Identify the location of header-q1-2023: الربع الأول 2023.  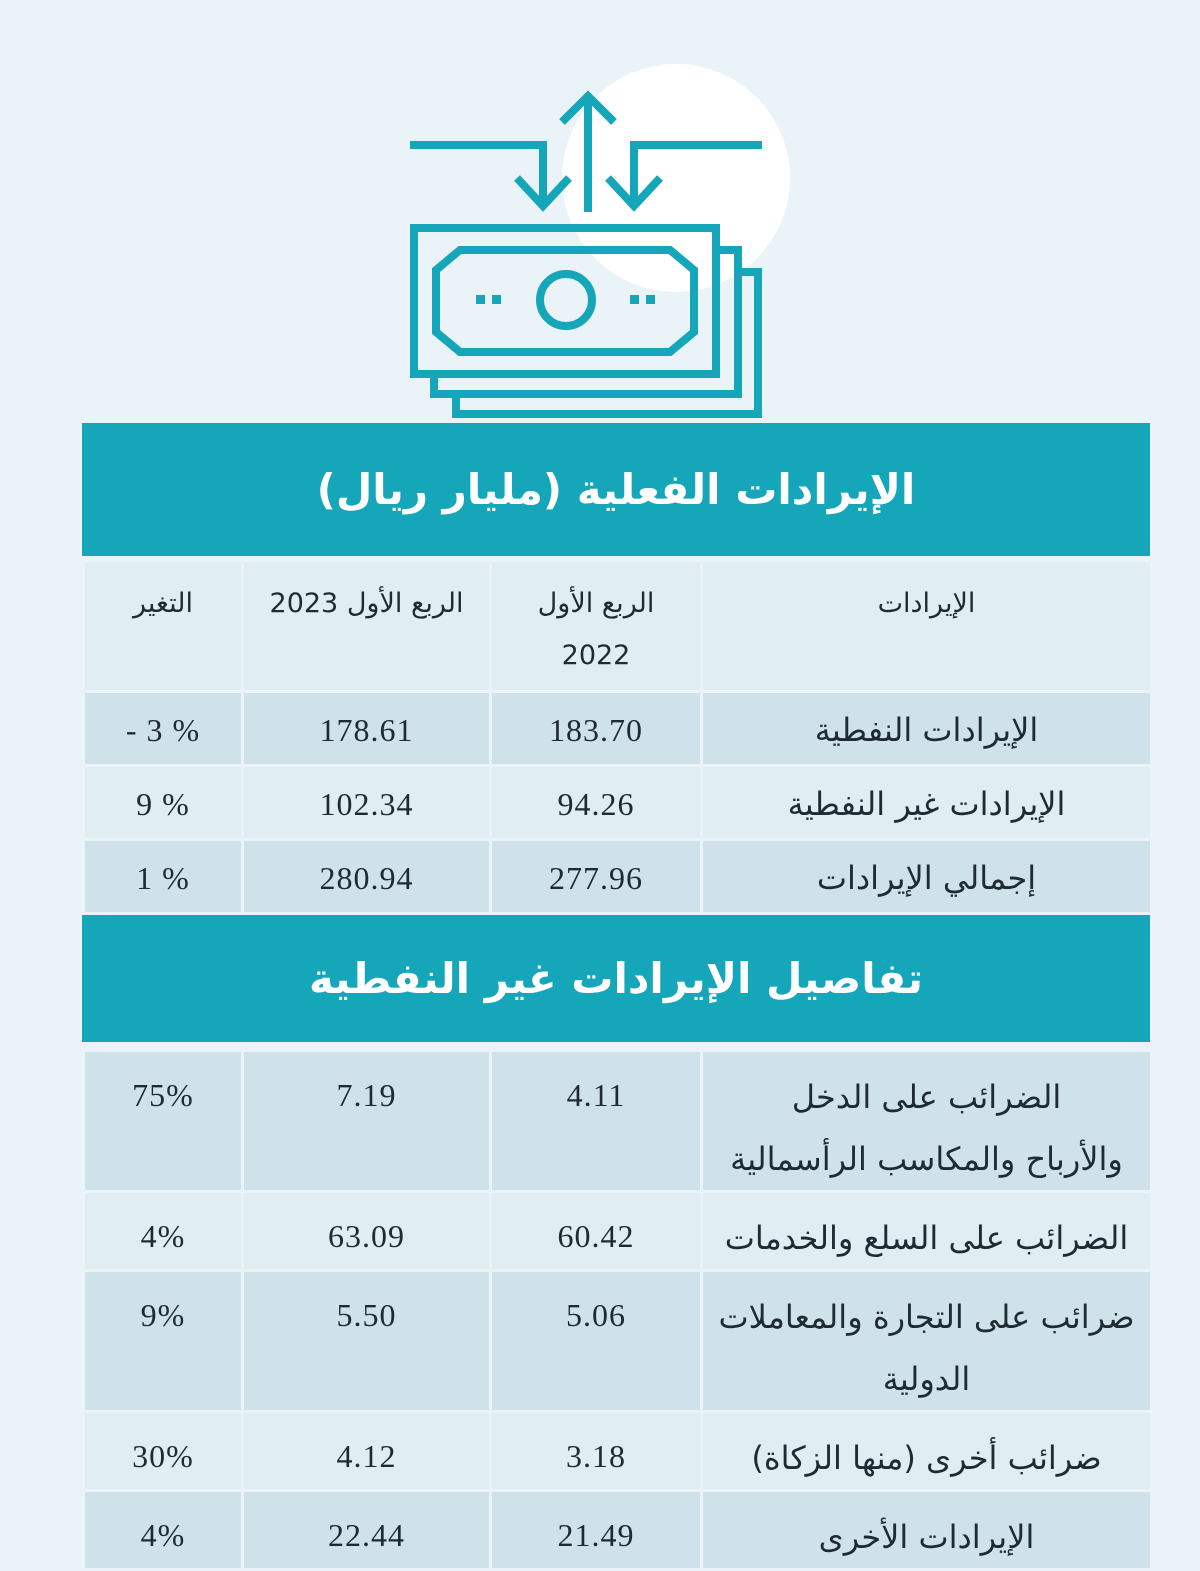
(366, 626).